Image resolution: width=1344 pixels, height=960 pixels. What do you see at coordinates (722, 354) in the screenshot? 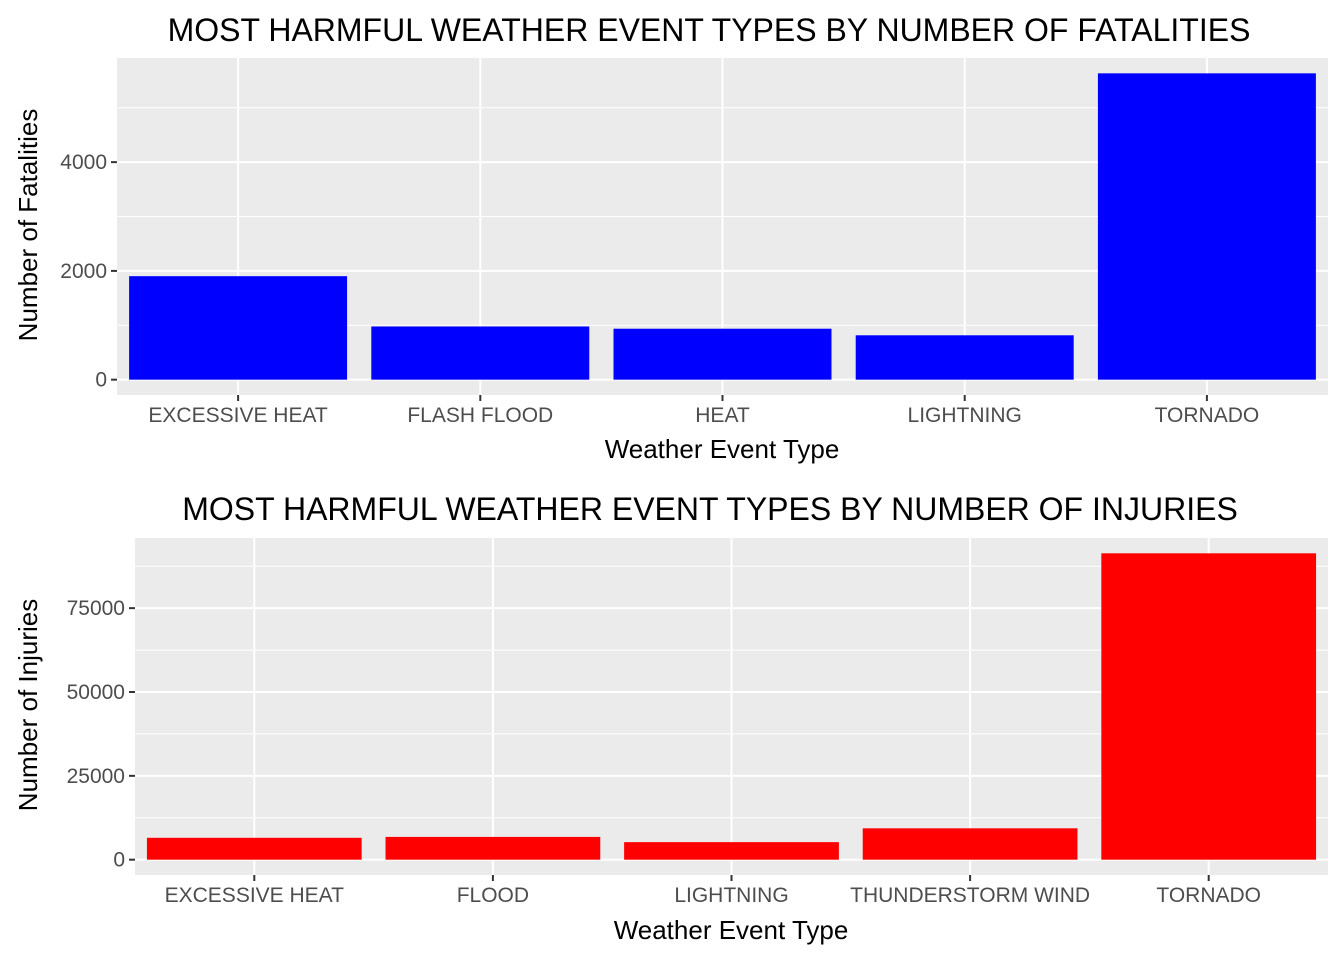
I see `fatalities-bar-heat` at bounding box center [722, 354].